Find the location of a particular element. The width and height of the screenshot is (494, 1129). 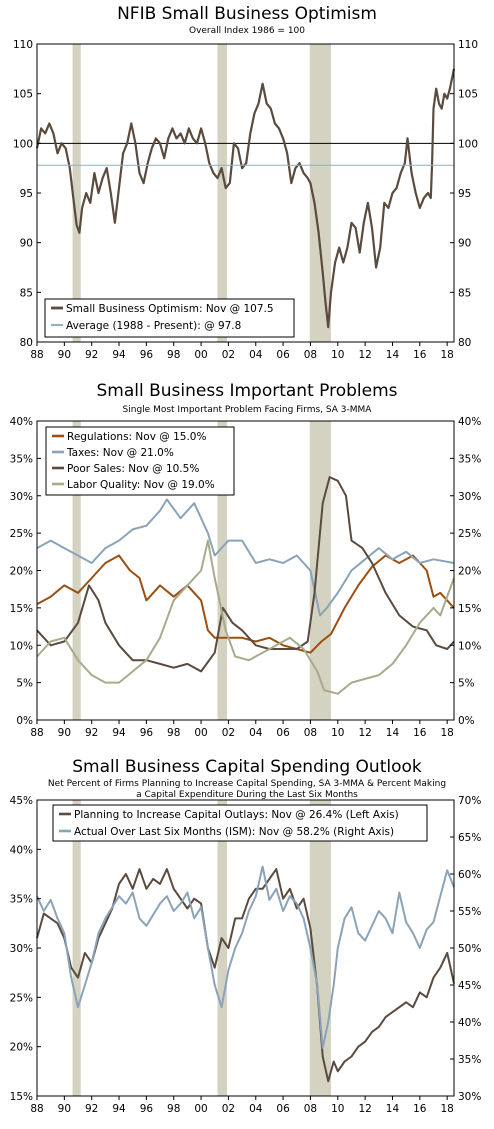

chart-subtitle: Overall Index 1986 = 100 is located at coordinates (247, 31).